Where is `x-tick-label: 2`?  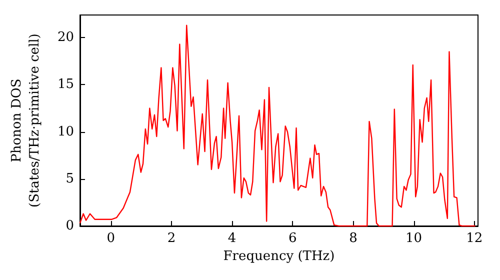 x-tick-label: 2 is located at coordinates (171, 238).